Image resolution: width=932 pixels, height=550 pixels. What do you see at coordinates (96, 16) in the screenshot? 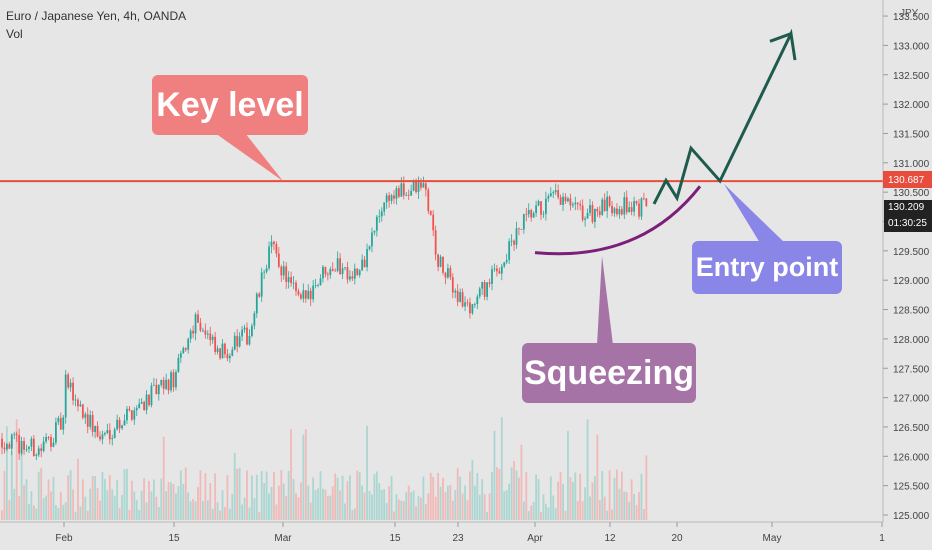
I see `chart-title: Euro / Japanese Yen, 4h, OANDA` at bounding box center [96, 16].